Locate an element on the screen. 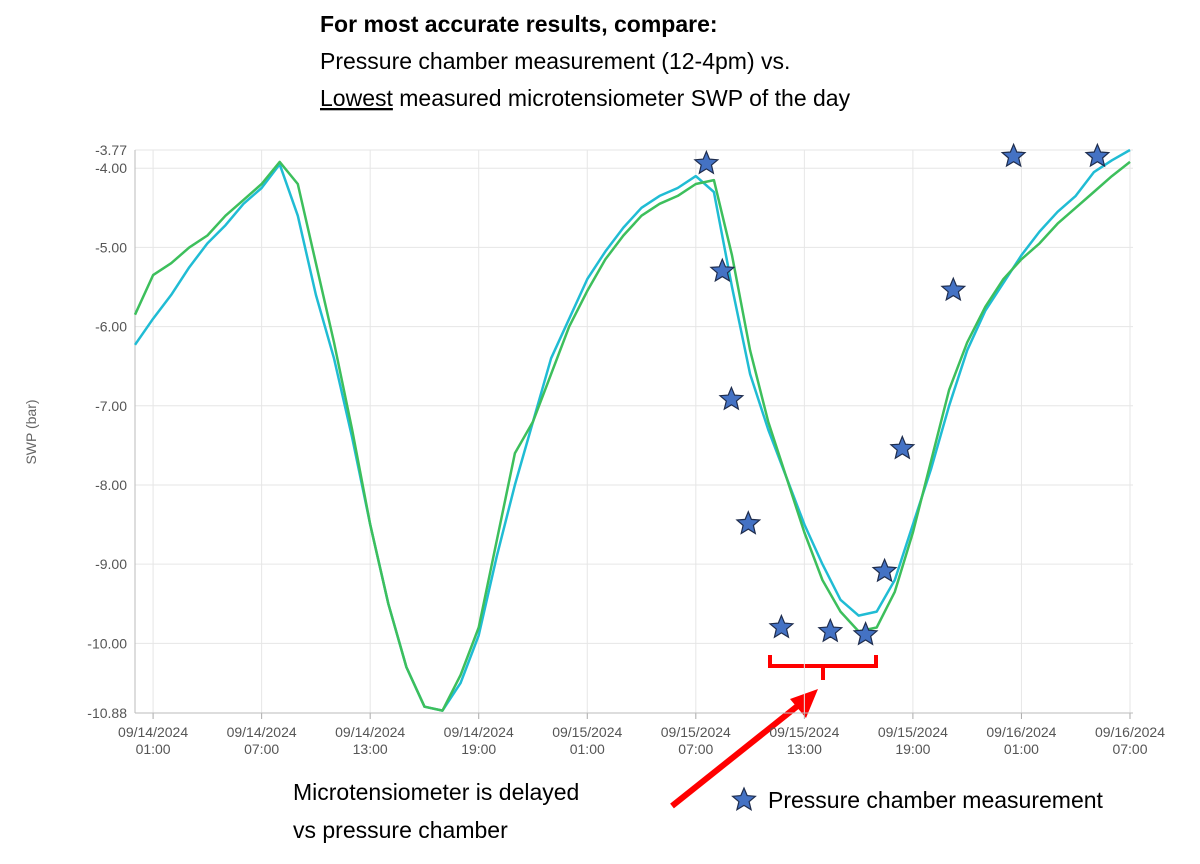  annotation: vs pressure chamber is located at coordinates (400, 830).